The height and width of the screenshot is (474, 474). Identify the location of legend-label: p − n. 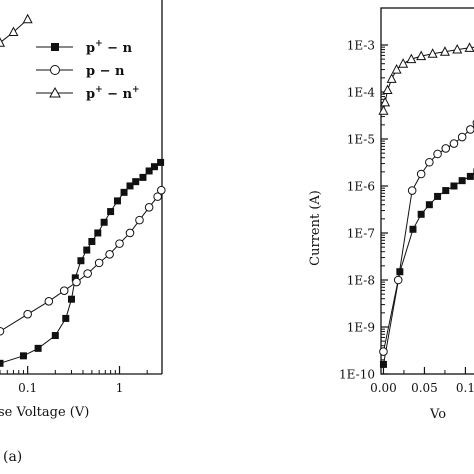
(105, 71).